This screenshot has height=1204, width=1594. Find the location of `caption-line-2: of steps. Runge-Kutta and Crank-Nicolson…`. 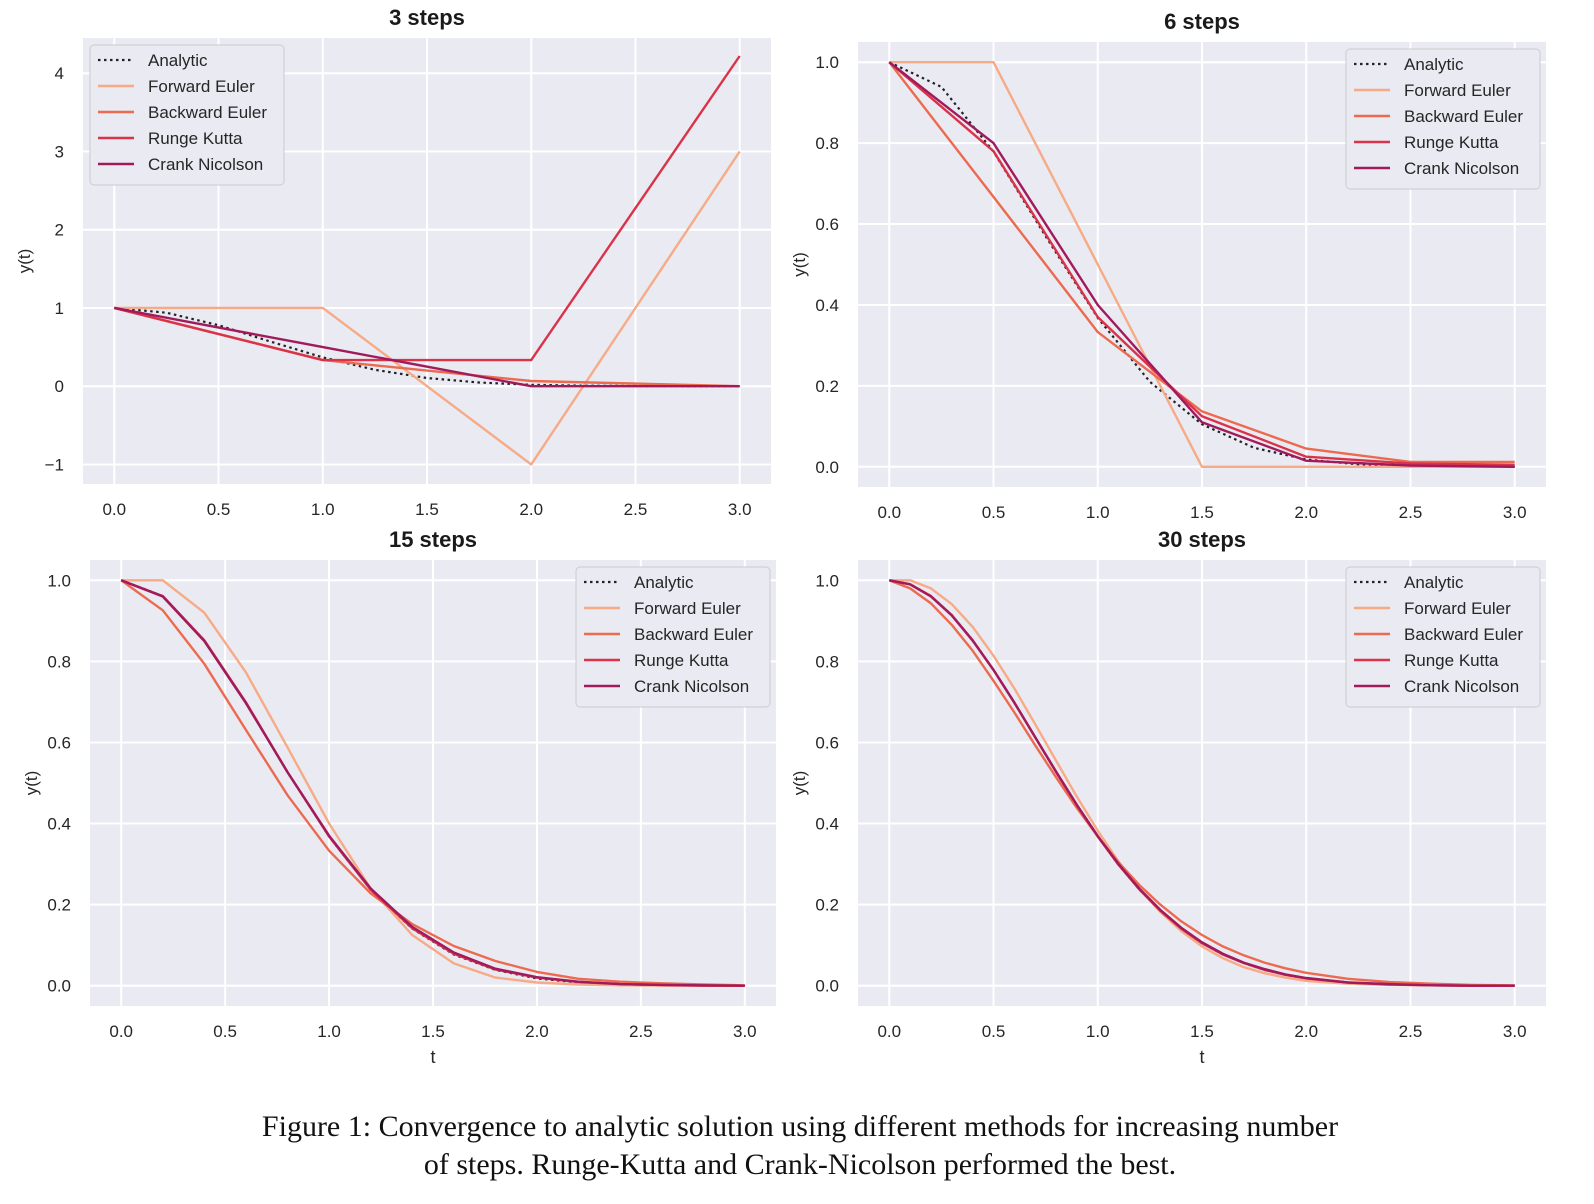

caption-line-2: of steps. Runge-Kutta and Crank-Nicolson… is located at coordinates (800, 1164).